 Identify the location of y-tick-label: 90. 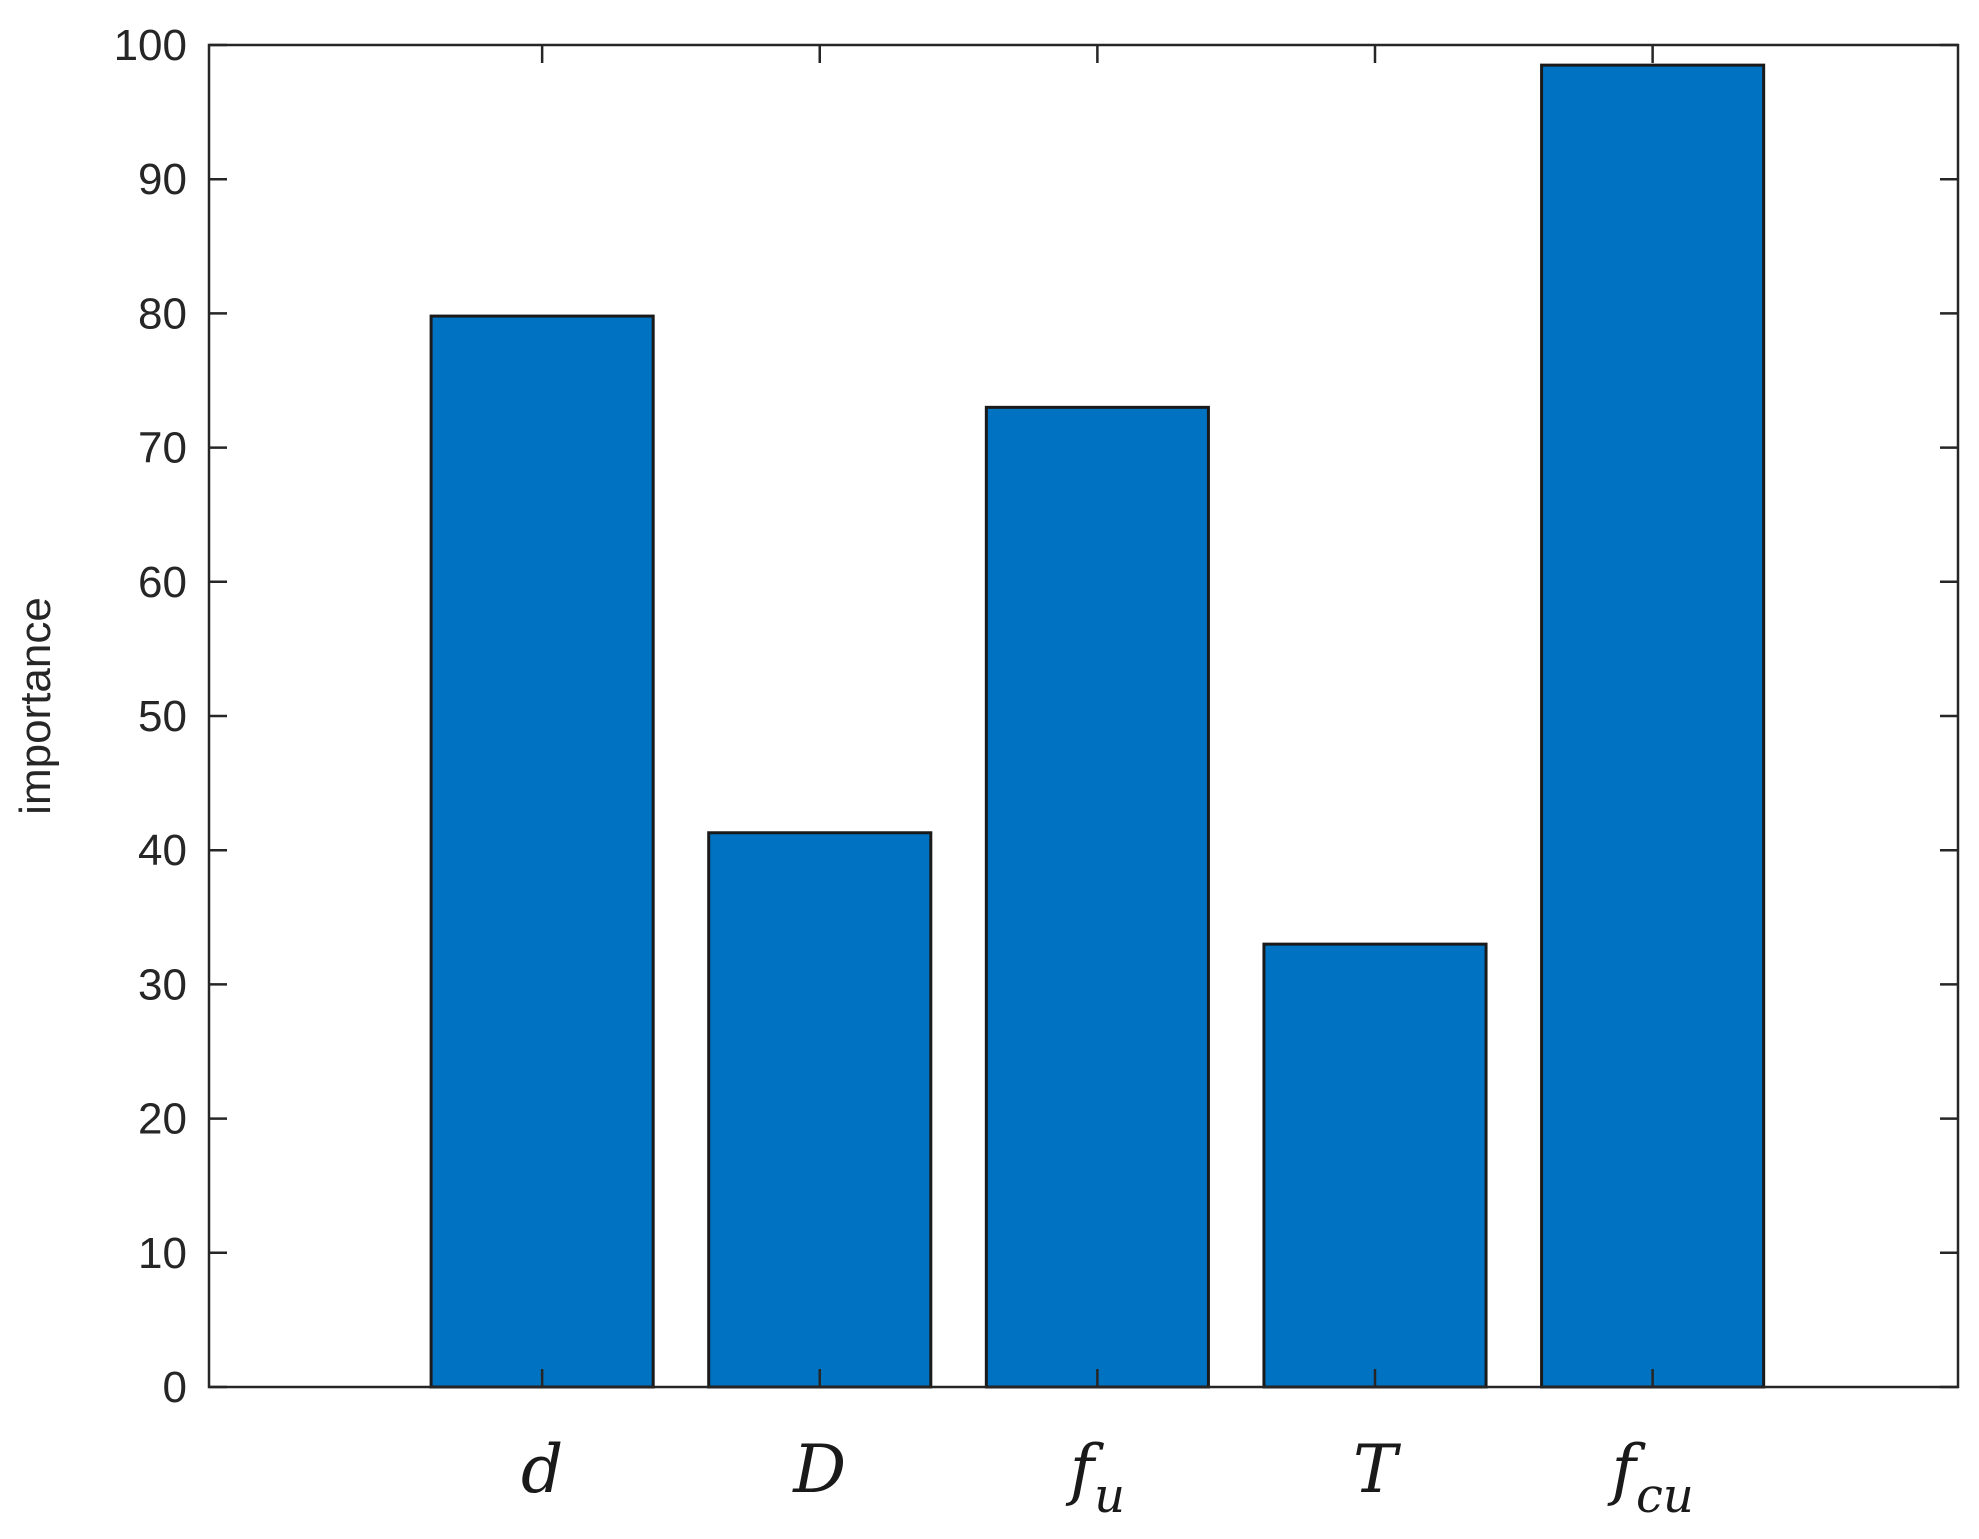
(162, 179).